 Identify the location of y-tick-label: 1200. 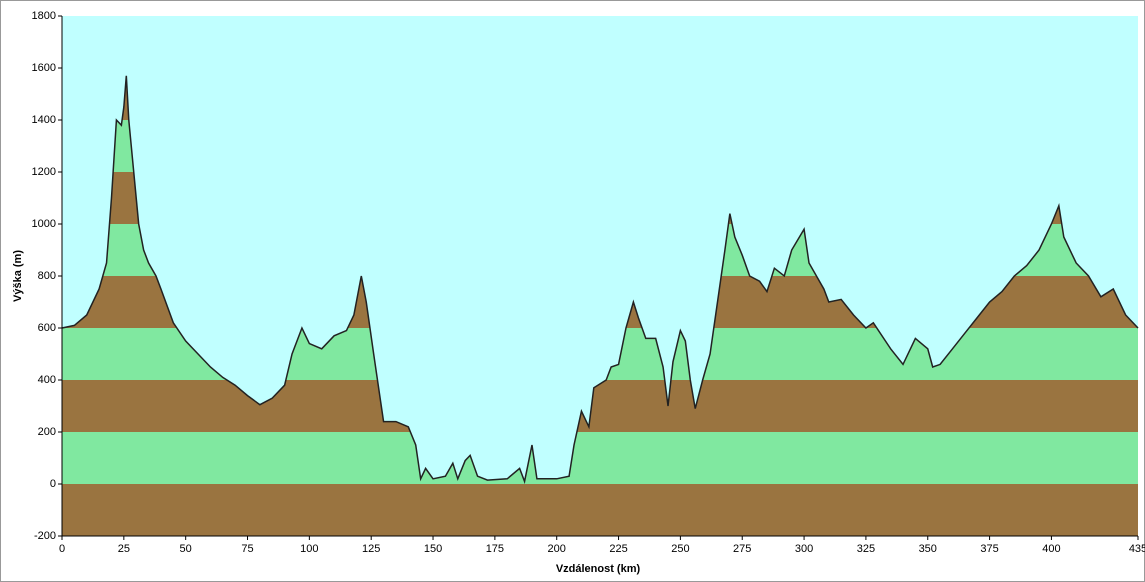
(44, 172).